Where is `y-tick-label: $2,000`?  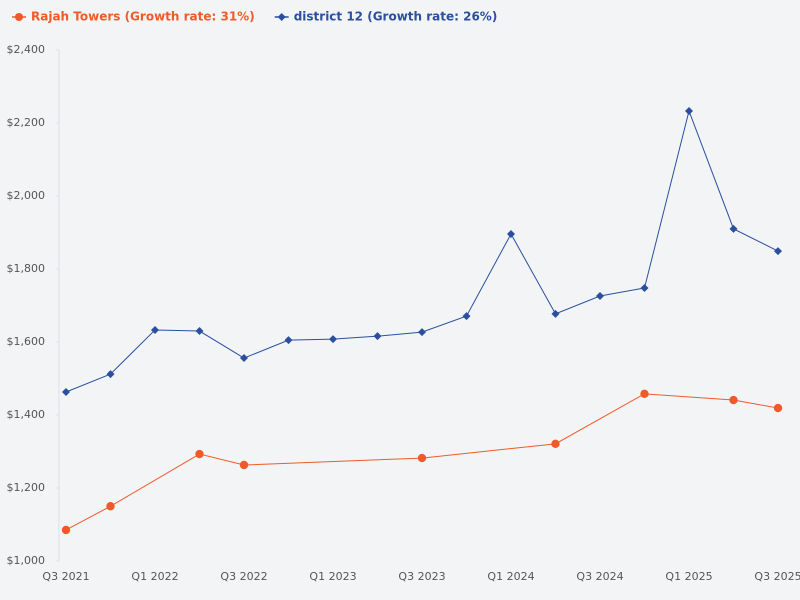 y-tick-label: $2,000 is located at coordinates (26, 195).